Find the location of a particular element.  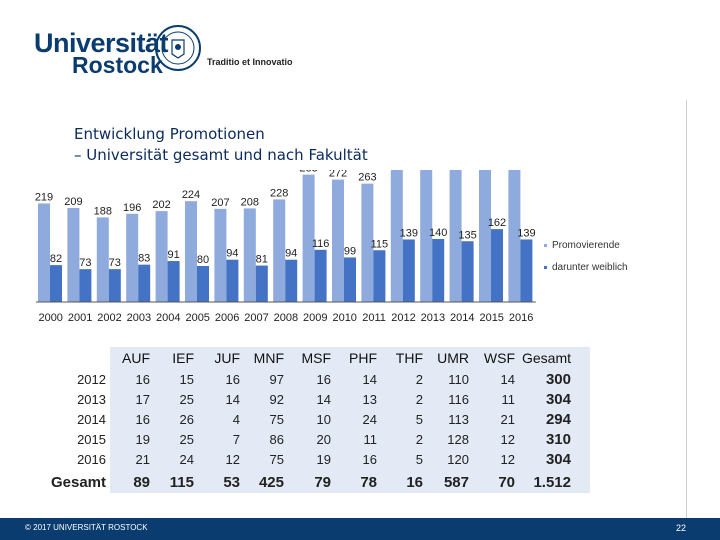

data-label-female-2006: 94 is located at coordinates (232, 254).